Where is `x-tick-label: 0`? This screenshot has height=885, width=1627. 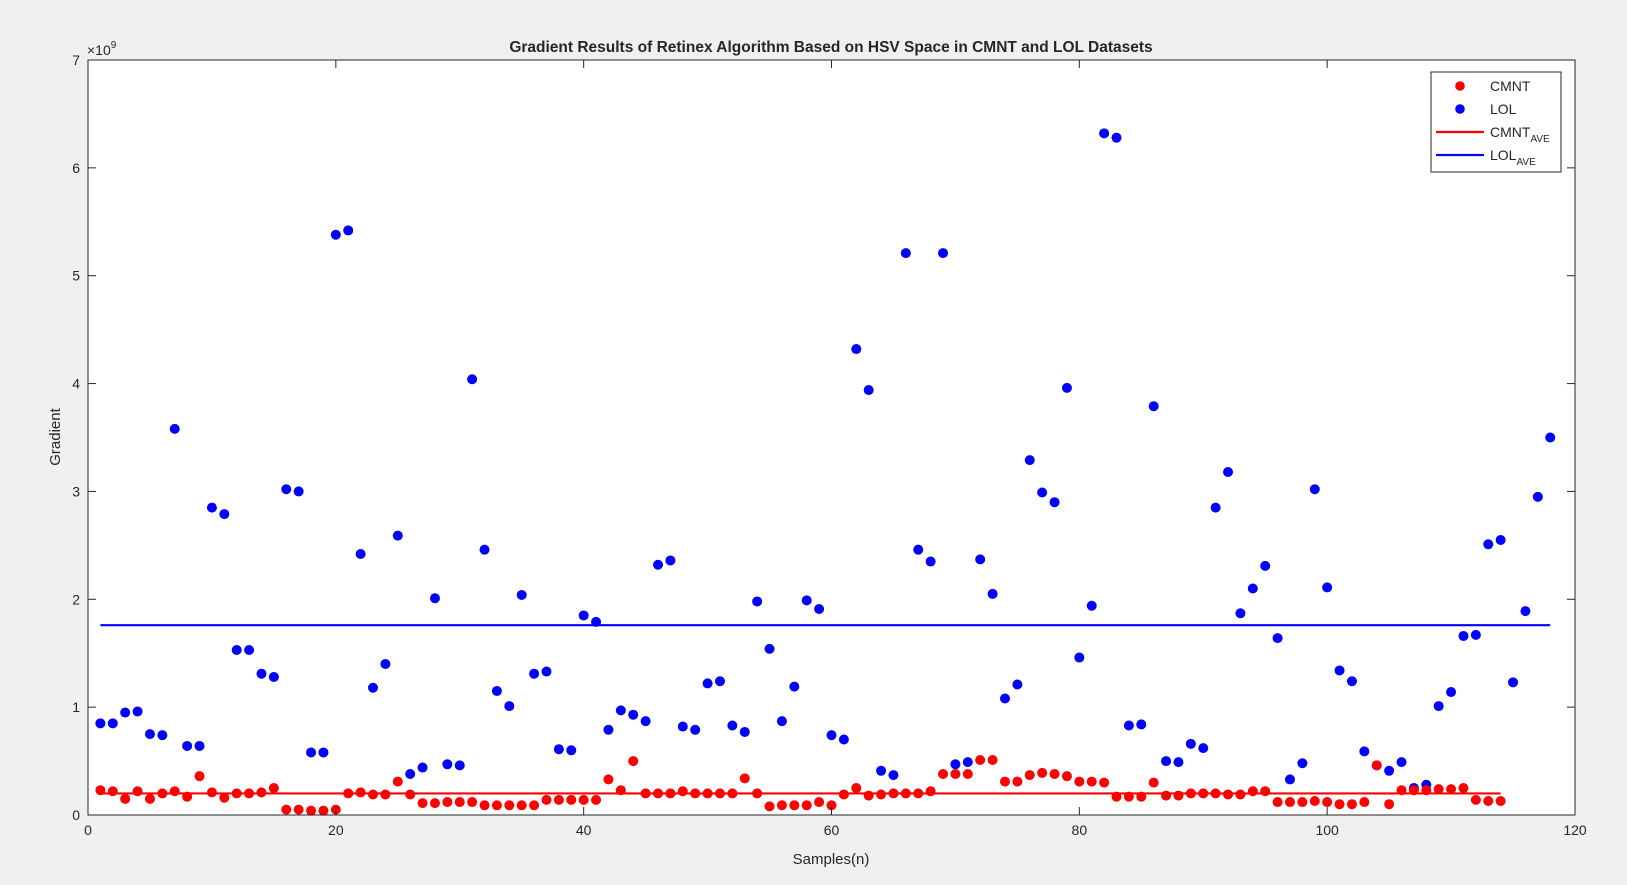 x-tick-label: 0 is located at coordinates (88, 830).